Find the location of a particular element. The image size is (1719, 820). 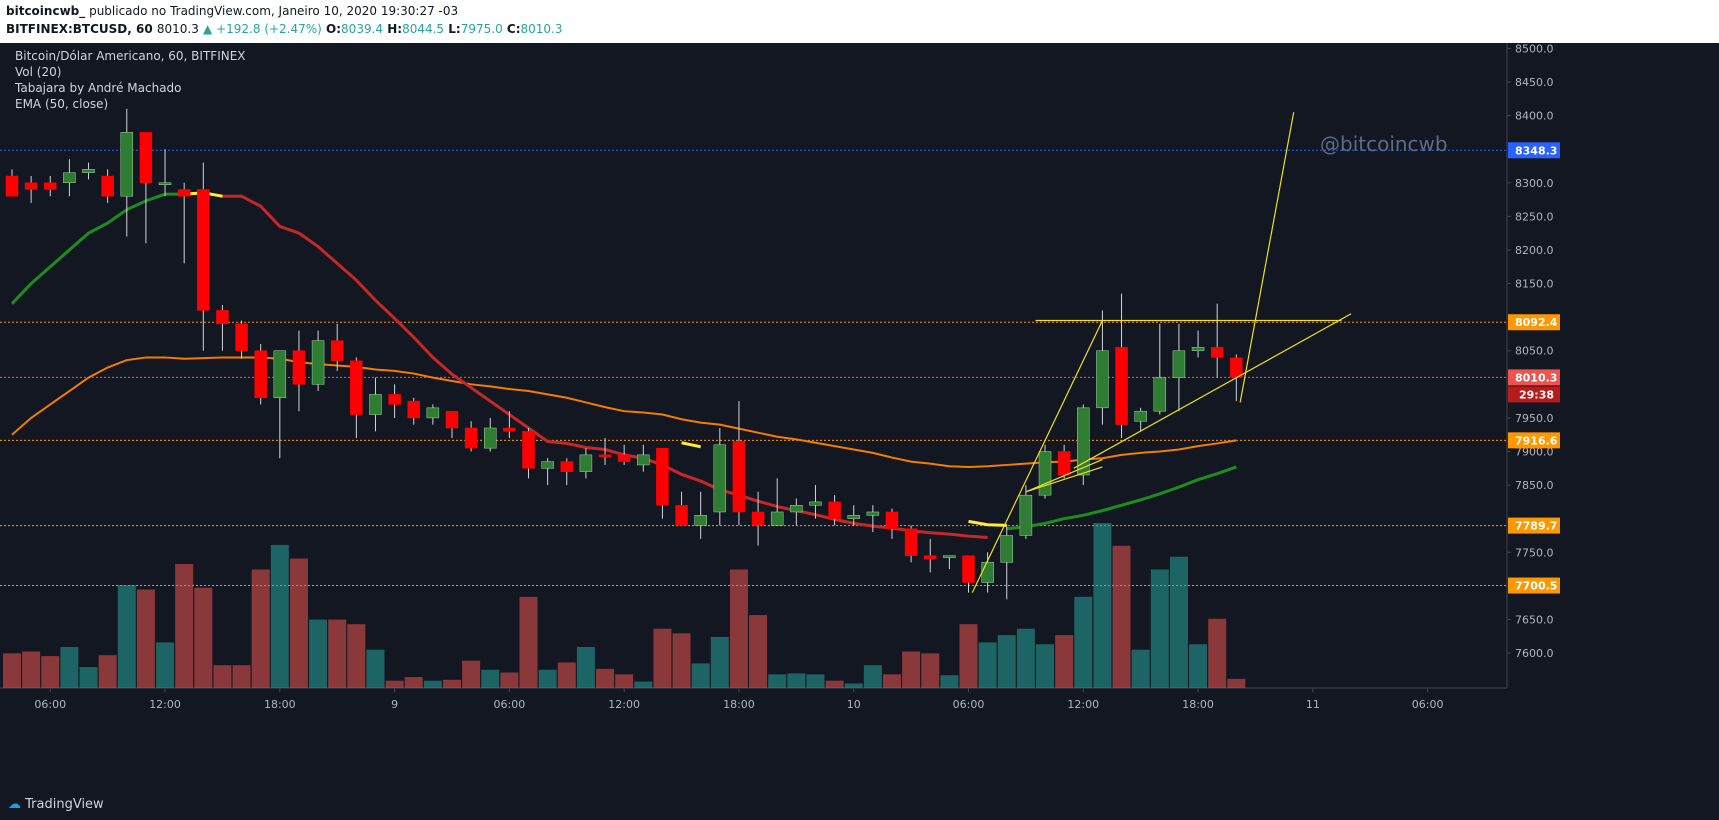

close-label: C: is located at coordinates (513, 29).